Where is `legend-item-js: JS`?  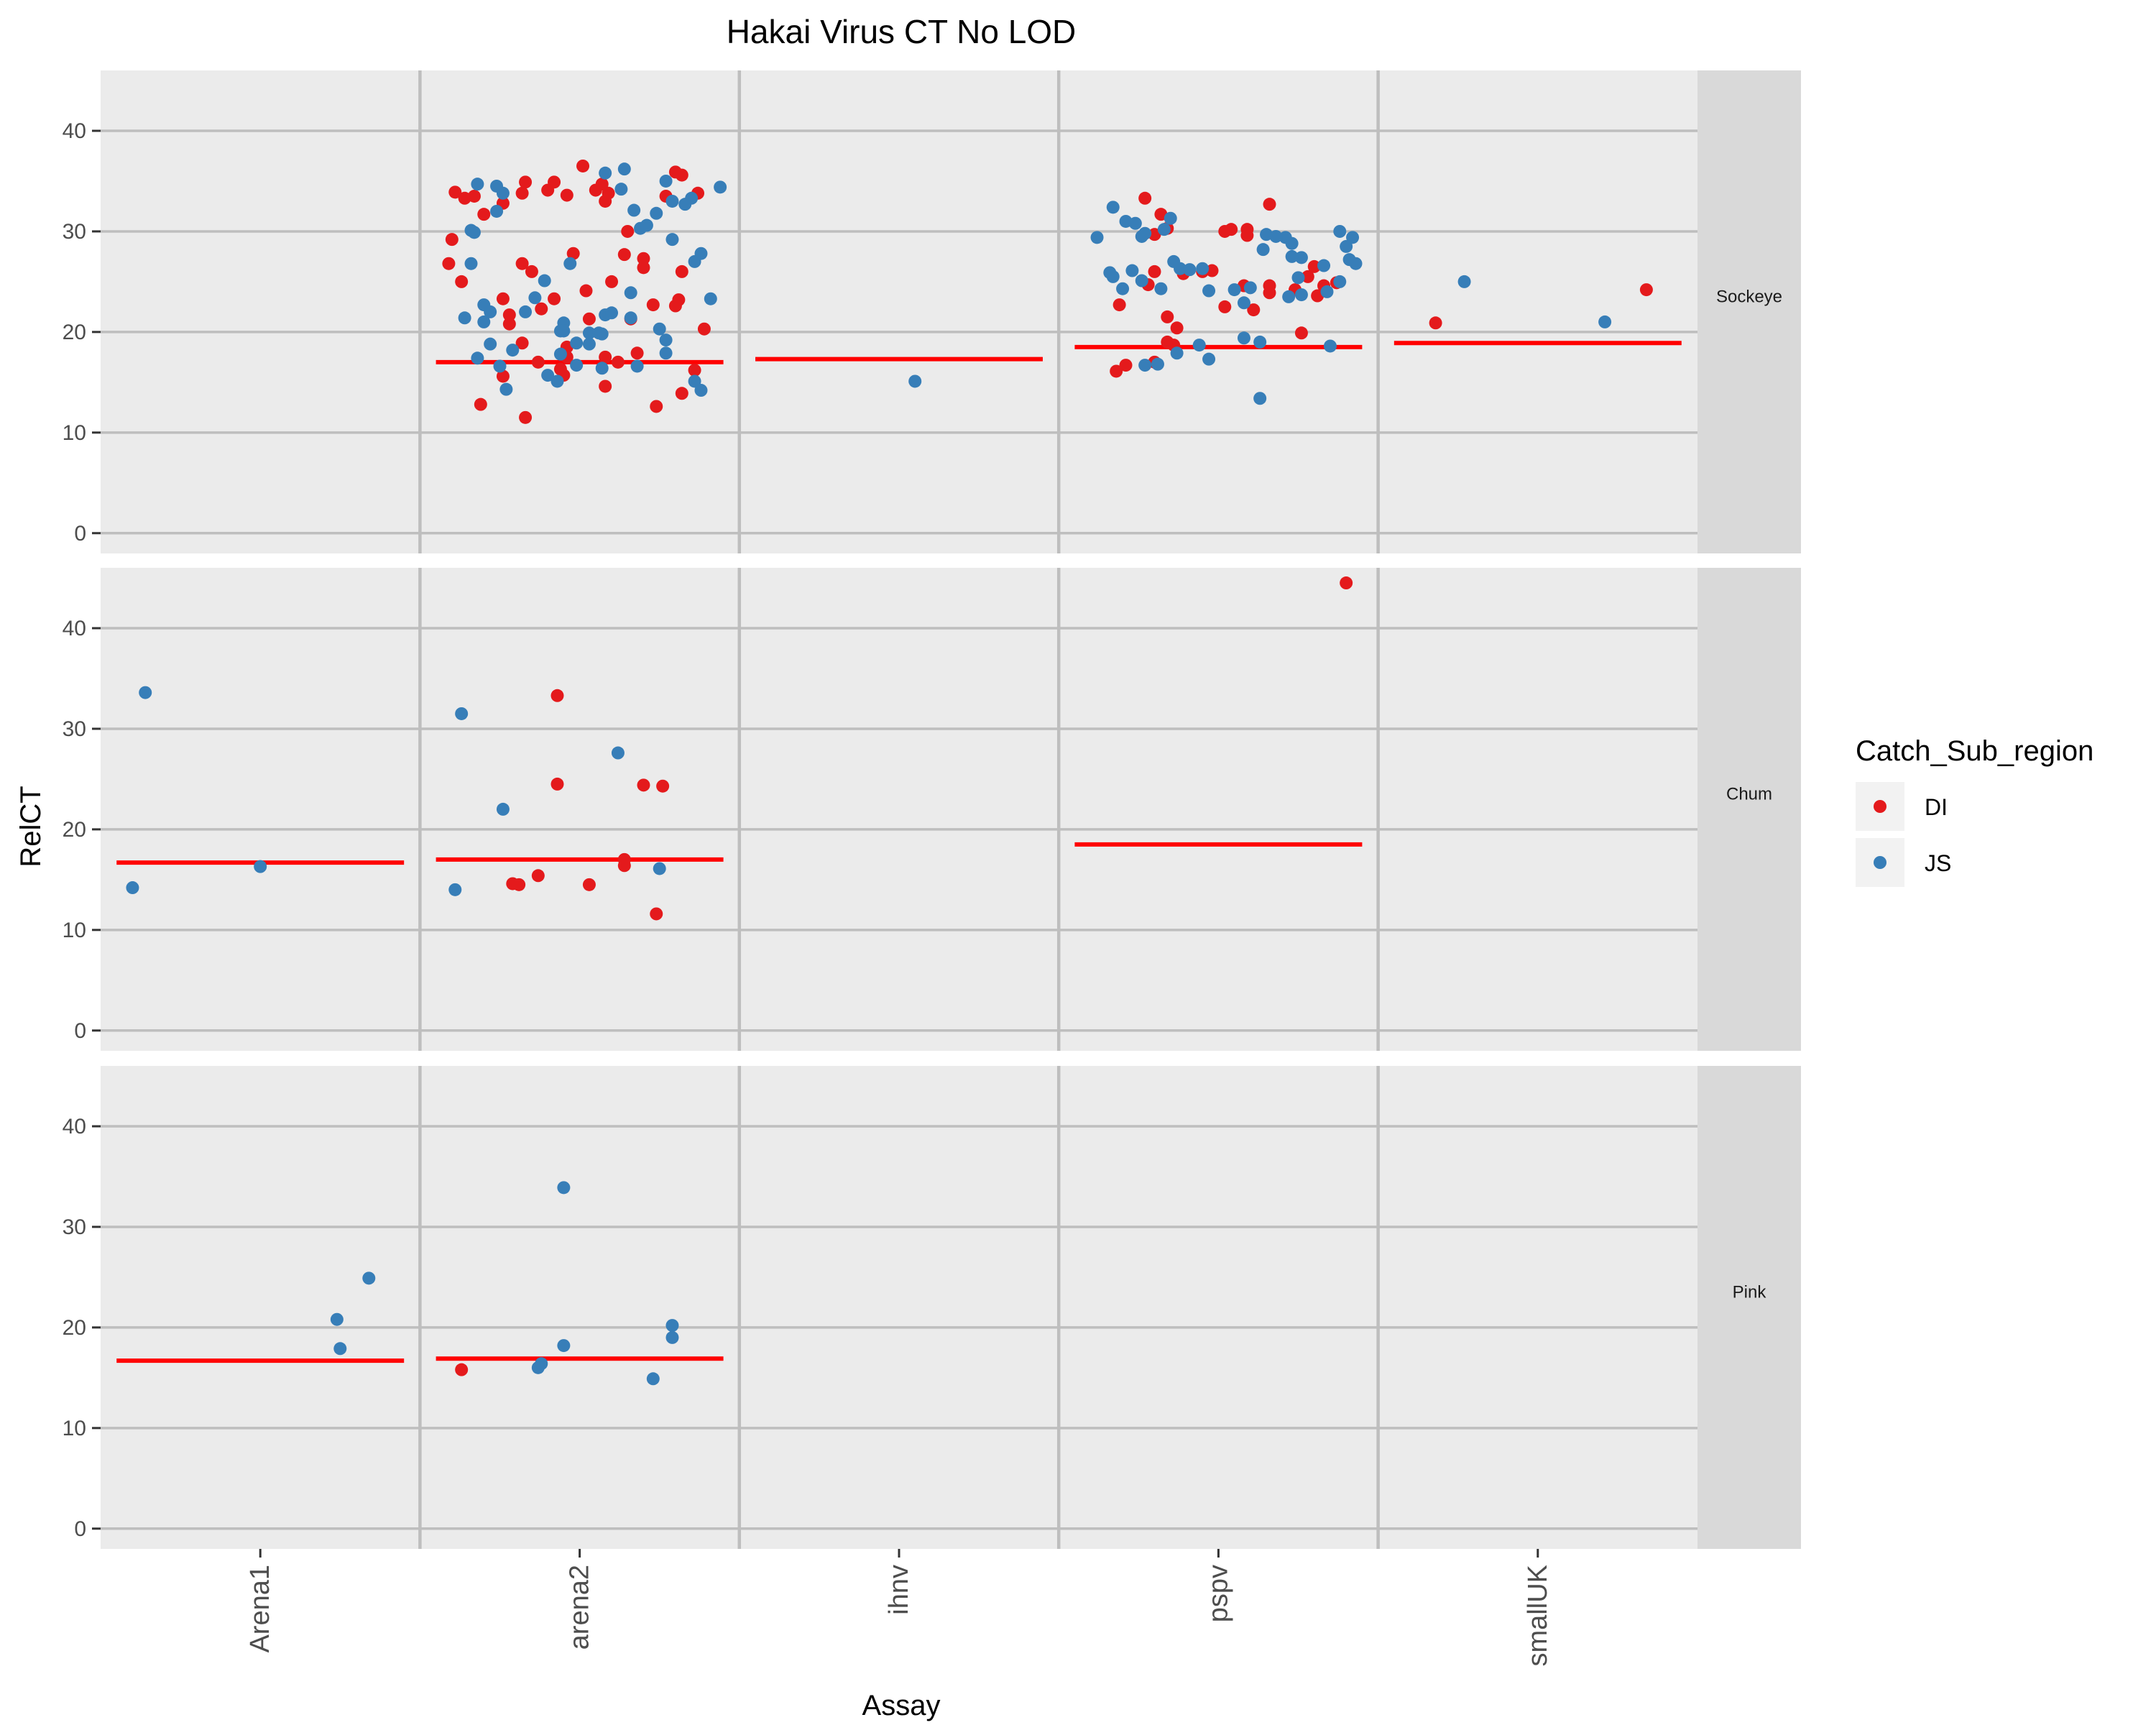 legend-item-js: JS is located at coordinates (1904, 862).